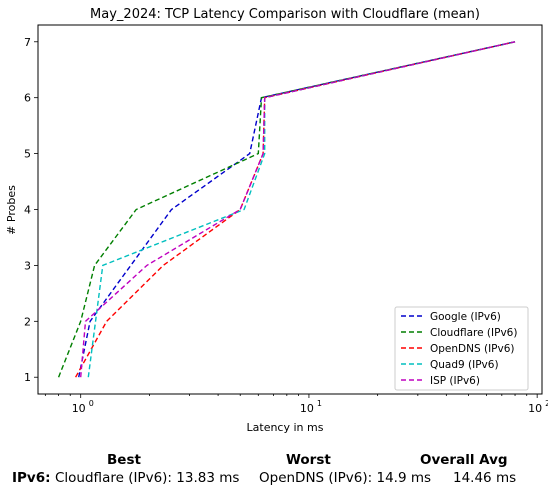 This screenshot has width=548, height=496. I want to click on x-axis-ticks: 10 0 10 1 10 2, so click(296, 404).